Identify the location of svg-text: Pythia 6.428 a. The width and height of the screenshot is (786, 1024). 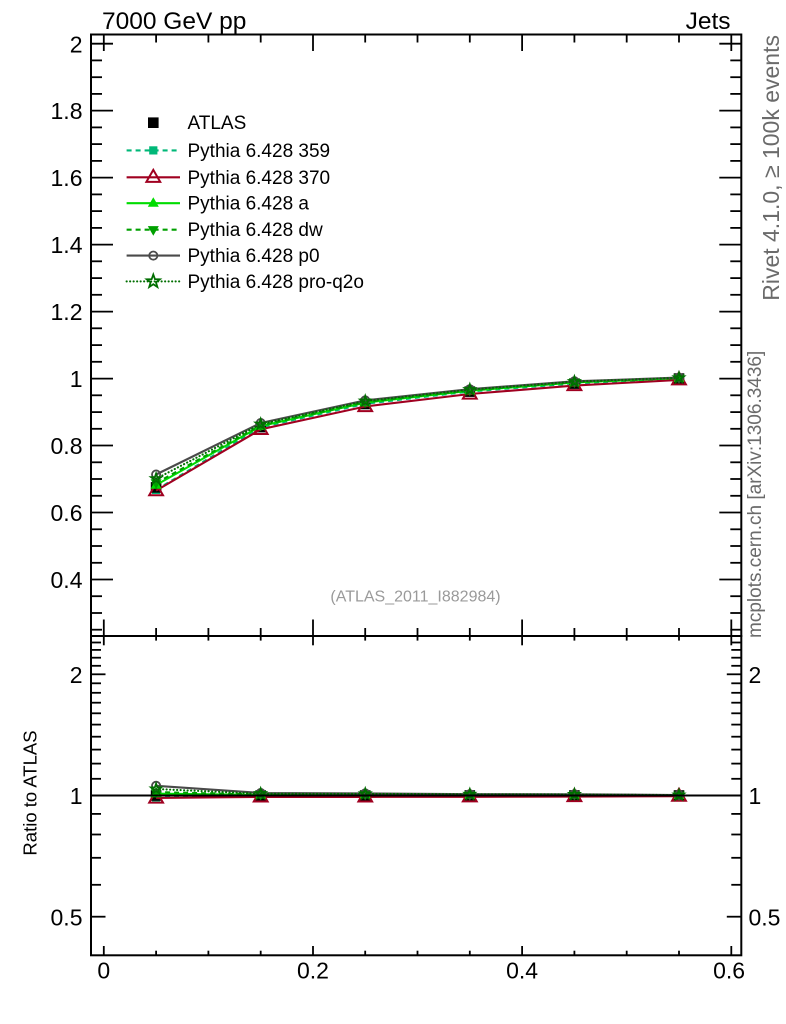
(249, 204).